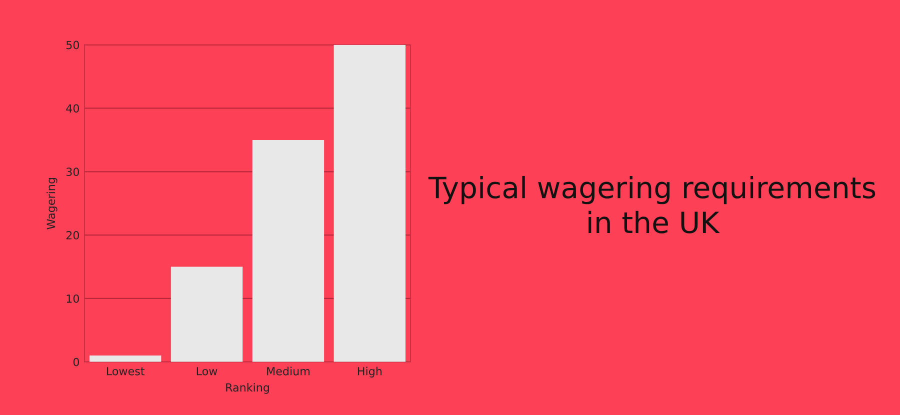 Image resolution: width=900 pixels, height=415 pixels. I want to click on y-tick-label: 30, so click(72, 172).